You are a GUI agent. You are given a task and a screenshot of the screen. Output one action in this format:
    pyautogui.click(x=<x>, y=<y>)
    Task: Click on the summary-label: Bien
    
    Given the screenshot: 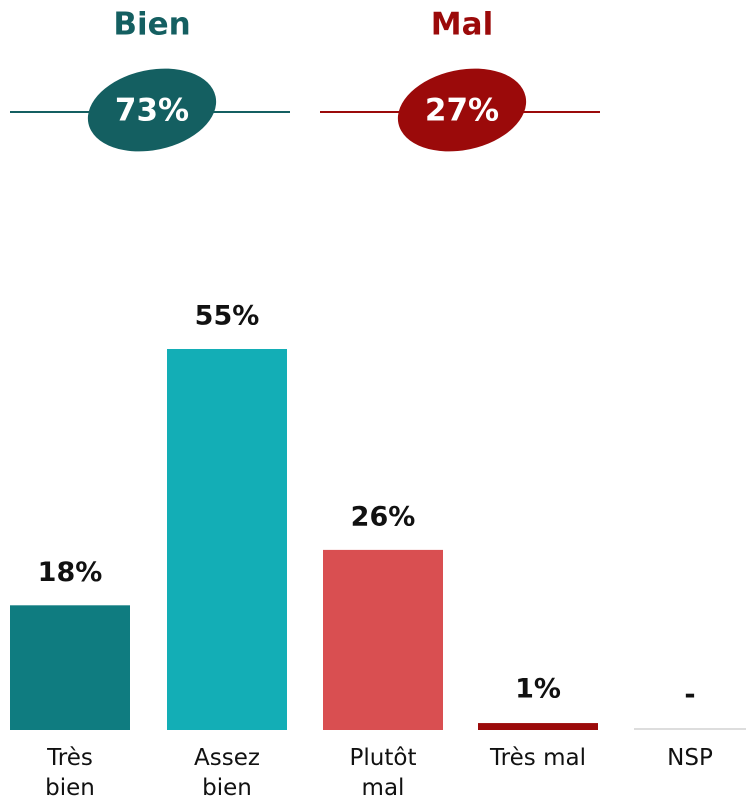 What is the action you would take?
    pyautogui.click(x=151, y=25)
    